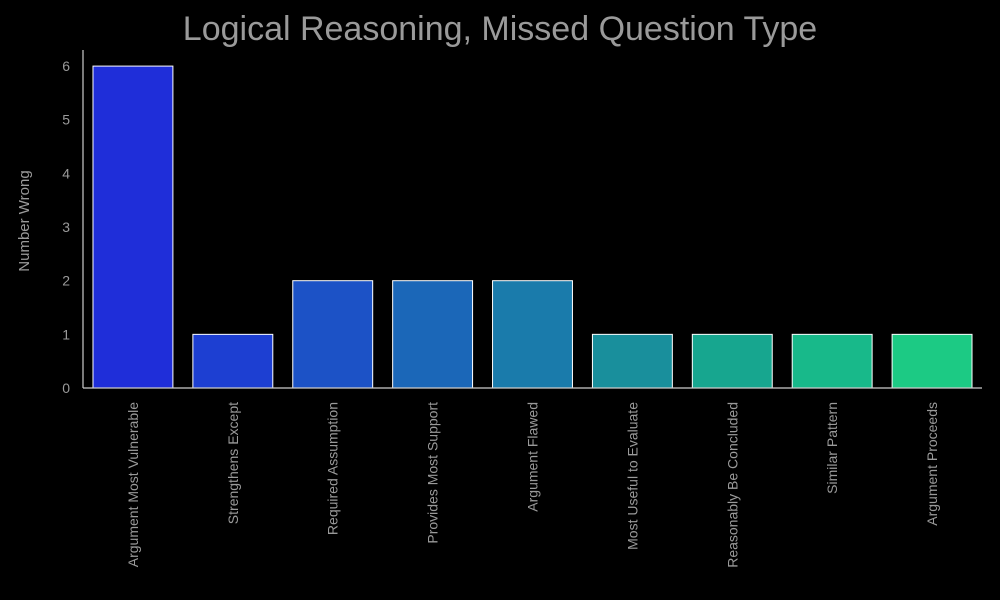  What do you see at coordinates (233, 463) in the screenshot?
I see `x-tick-label: Strengthens Except` at bounding box center [233, 463].